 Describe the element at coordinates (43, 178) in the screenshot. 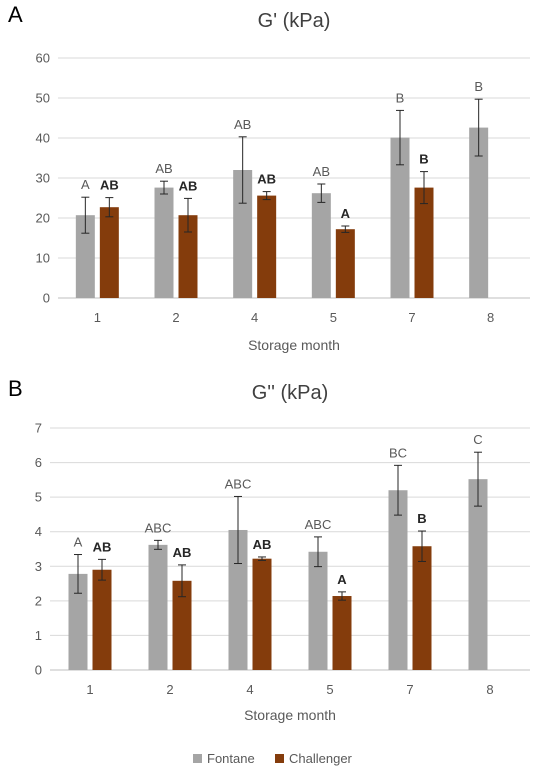

I see `y-tick-label: 30` at that location.